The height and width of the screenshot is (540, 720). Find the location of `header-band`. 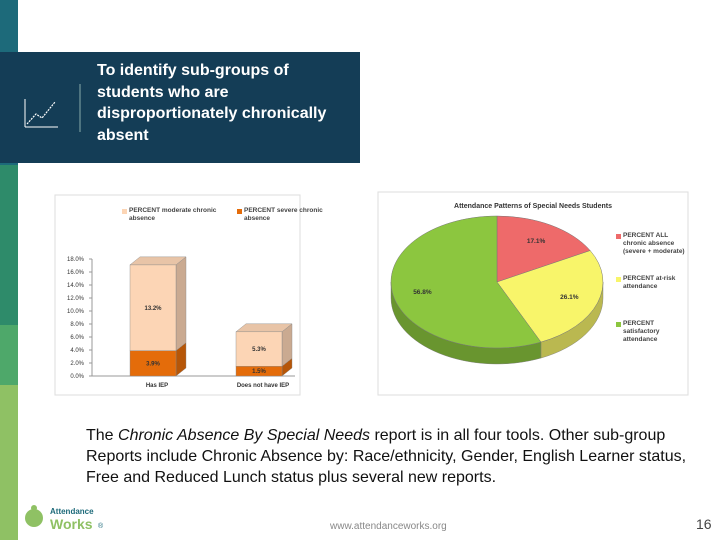

header-band is located at coordinates (180, 107).